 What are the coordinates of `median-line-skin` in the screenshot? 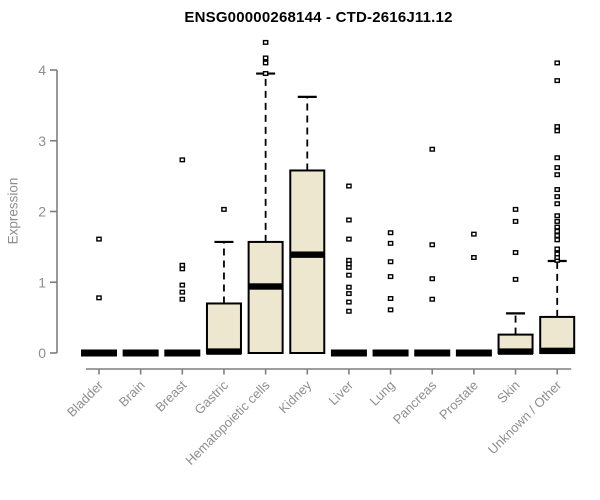 It's located at (516, 351).